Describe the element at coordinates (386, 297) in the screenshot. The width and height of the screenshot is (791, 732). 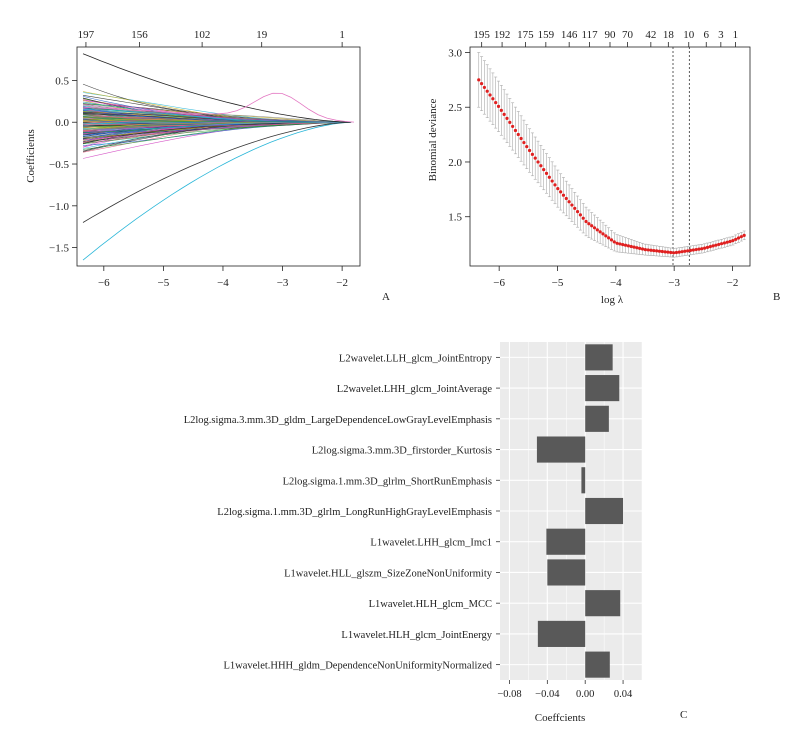
I see `panel-a-label: A` at that location.